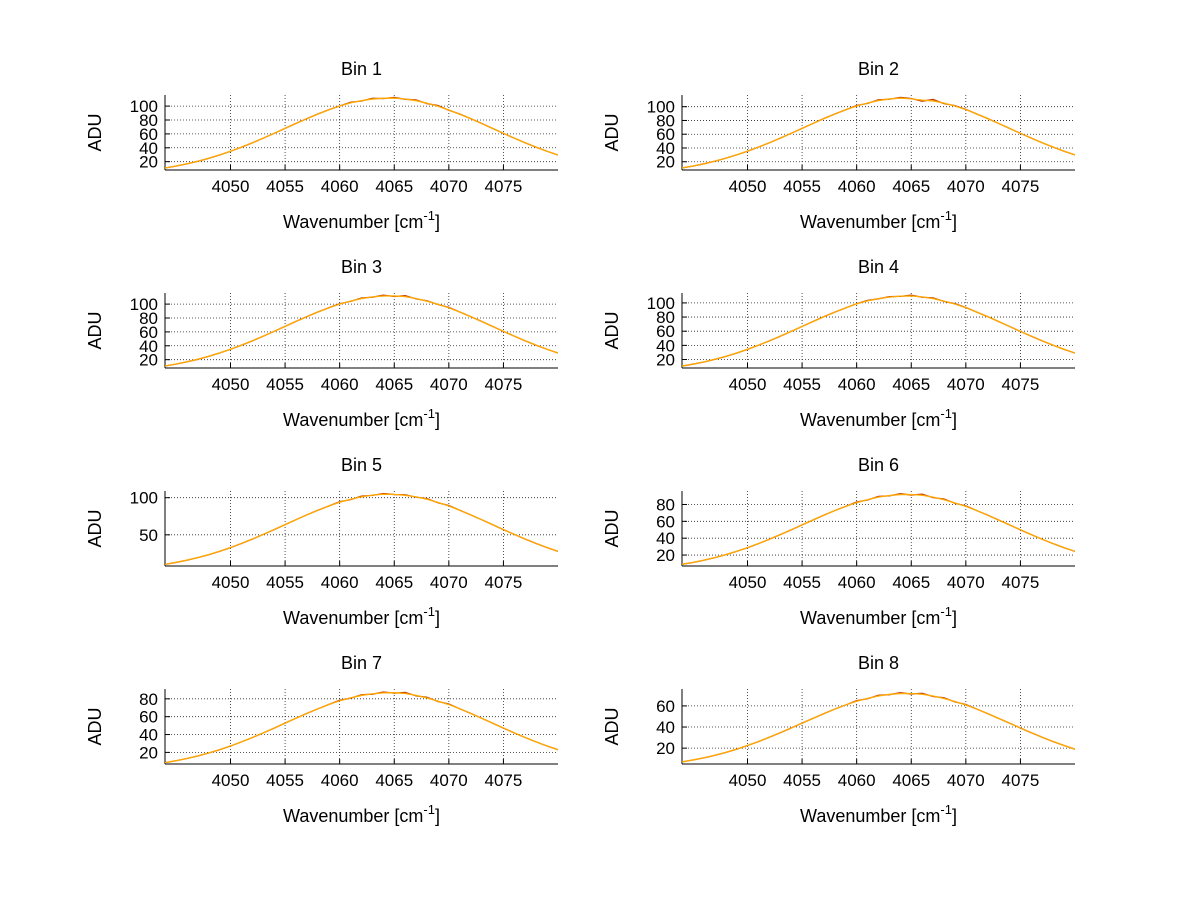 This screenshot has width=1200, height=901. I want to click on subplot-title: Bin 4, so click(878, 267).